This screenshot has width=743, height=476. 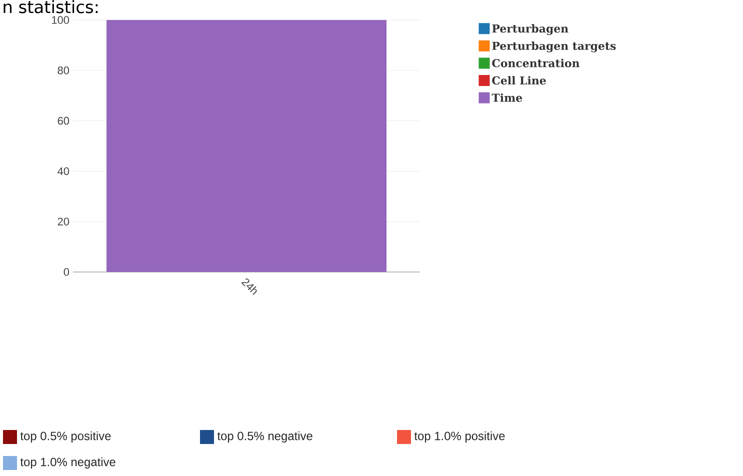 What do you see at coordinates (65, 437) in the screenshot?
I see `legend-label: top 0.5% positive` at bounding box center [65, 437].